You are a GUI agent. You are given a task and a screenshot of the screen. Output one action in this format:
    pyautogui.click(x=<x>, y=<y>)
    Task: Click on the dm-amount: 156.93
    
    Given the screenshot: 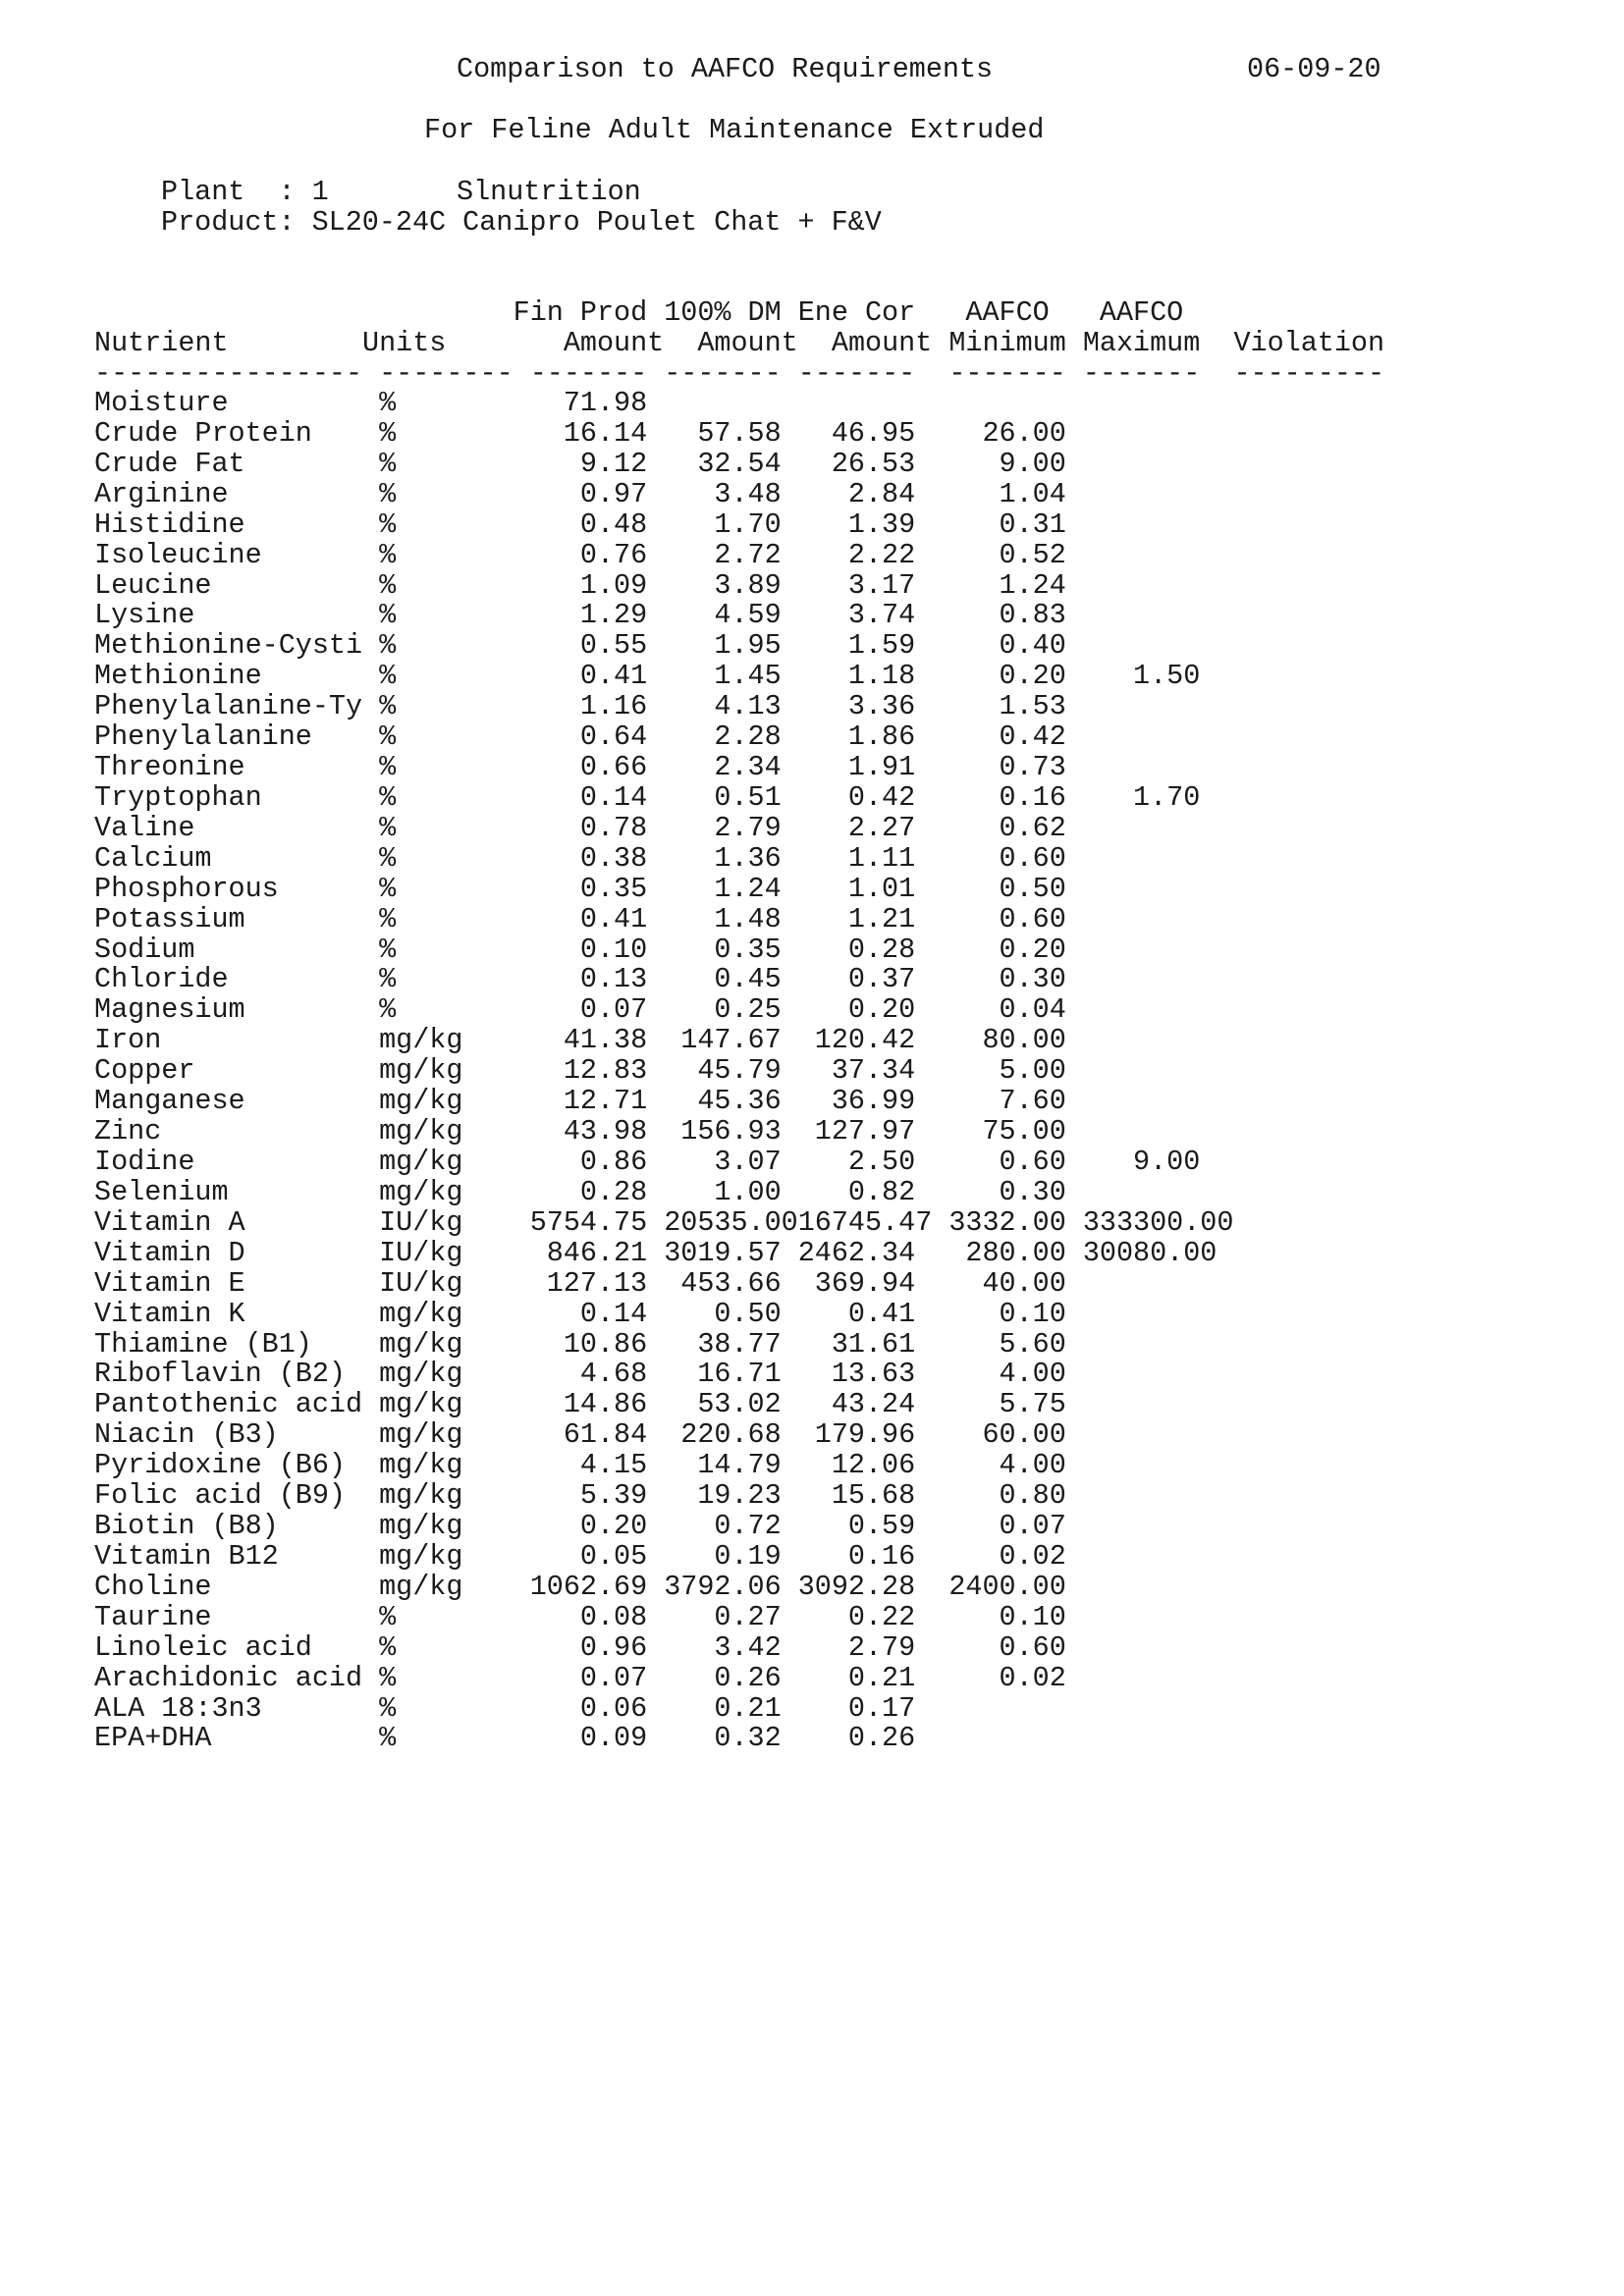 What is the action you would take?
    pyautogui.click(x=731, y=1131)
    